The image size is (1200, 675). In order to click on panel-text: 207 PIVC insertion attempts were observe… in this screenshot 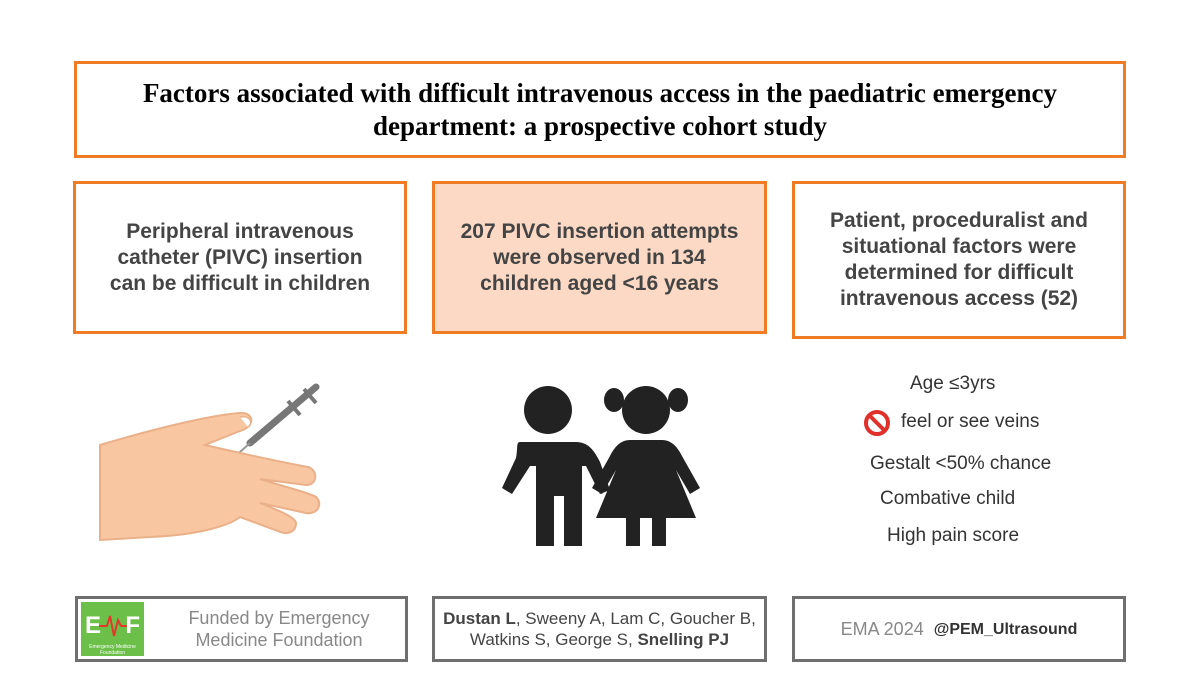, I will do `click(599, 257)`.